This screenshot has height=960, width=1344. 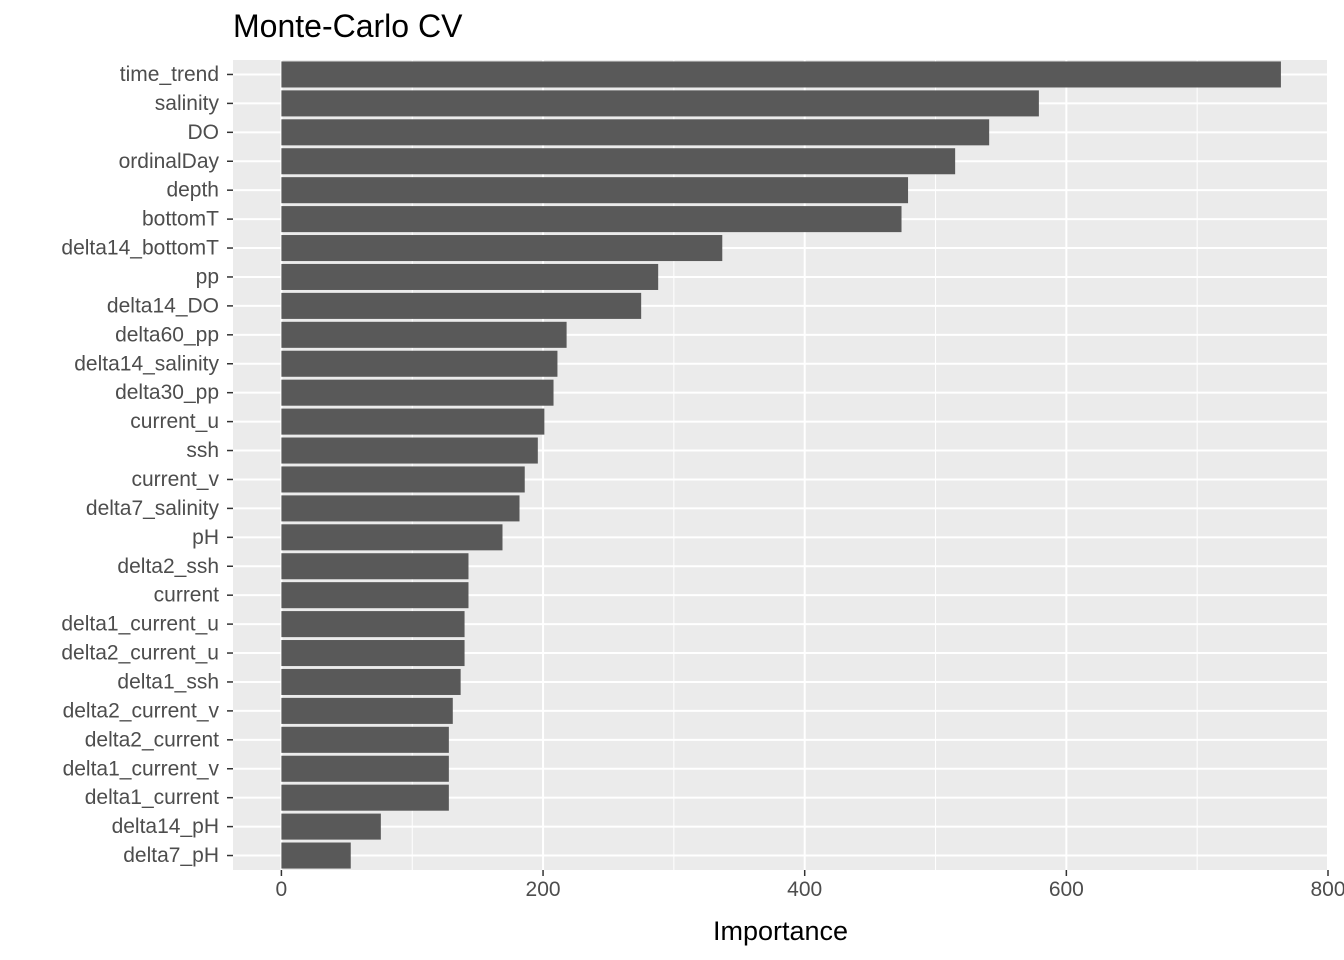 What do you see at coordinates (371, 681) in the screenshot?
I see `bar-delta1_ssh` at bounding box center [371, 681].